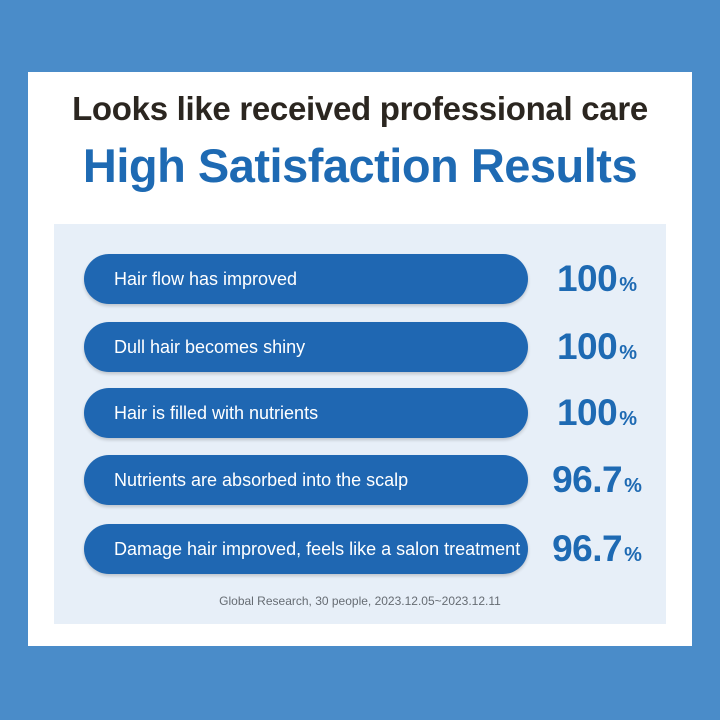 The height and width of the screenshot is (720, 720). I want to click on result-label: Nutrients are absorbed into the scalp, so click(306, 480).